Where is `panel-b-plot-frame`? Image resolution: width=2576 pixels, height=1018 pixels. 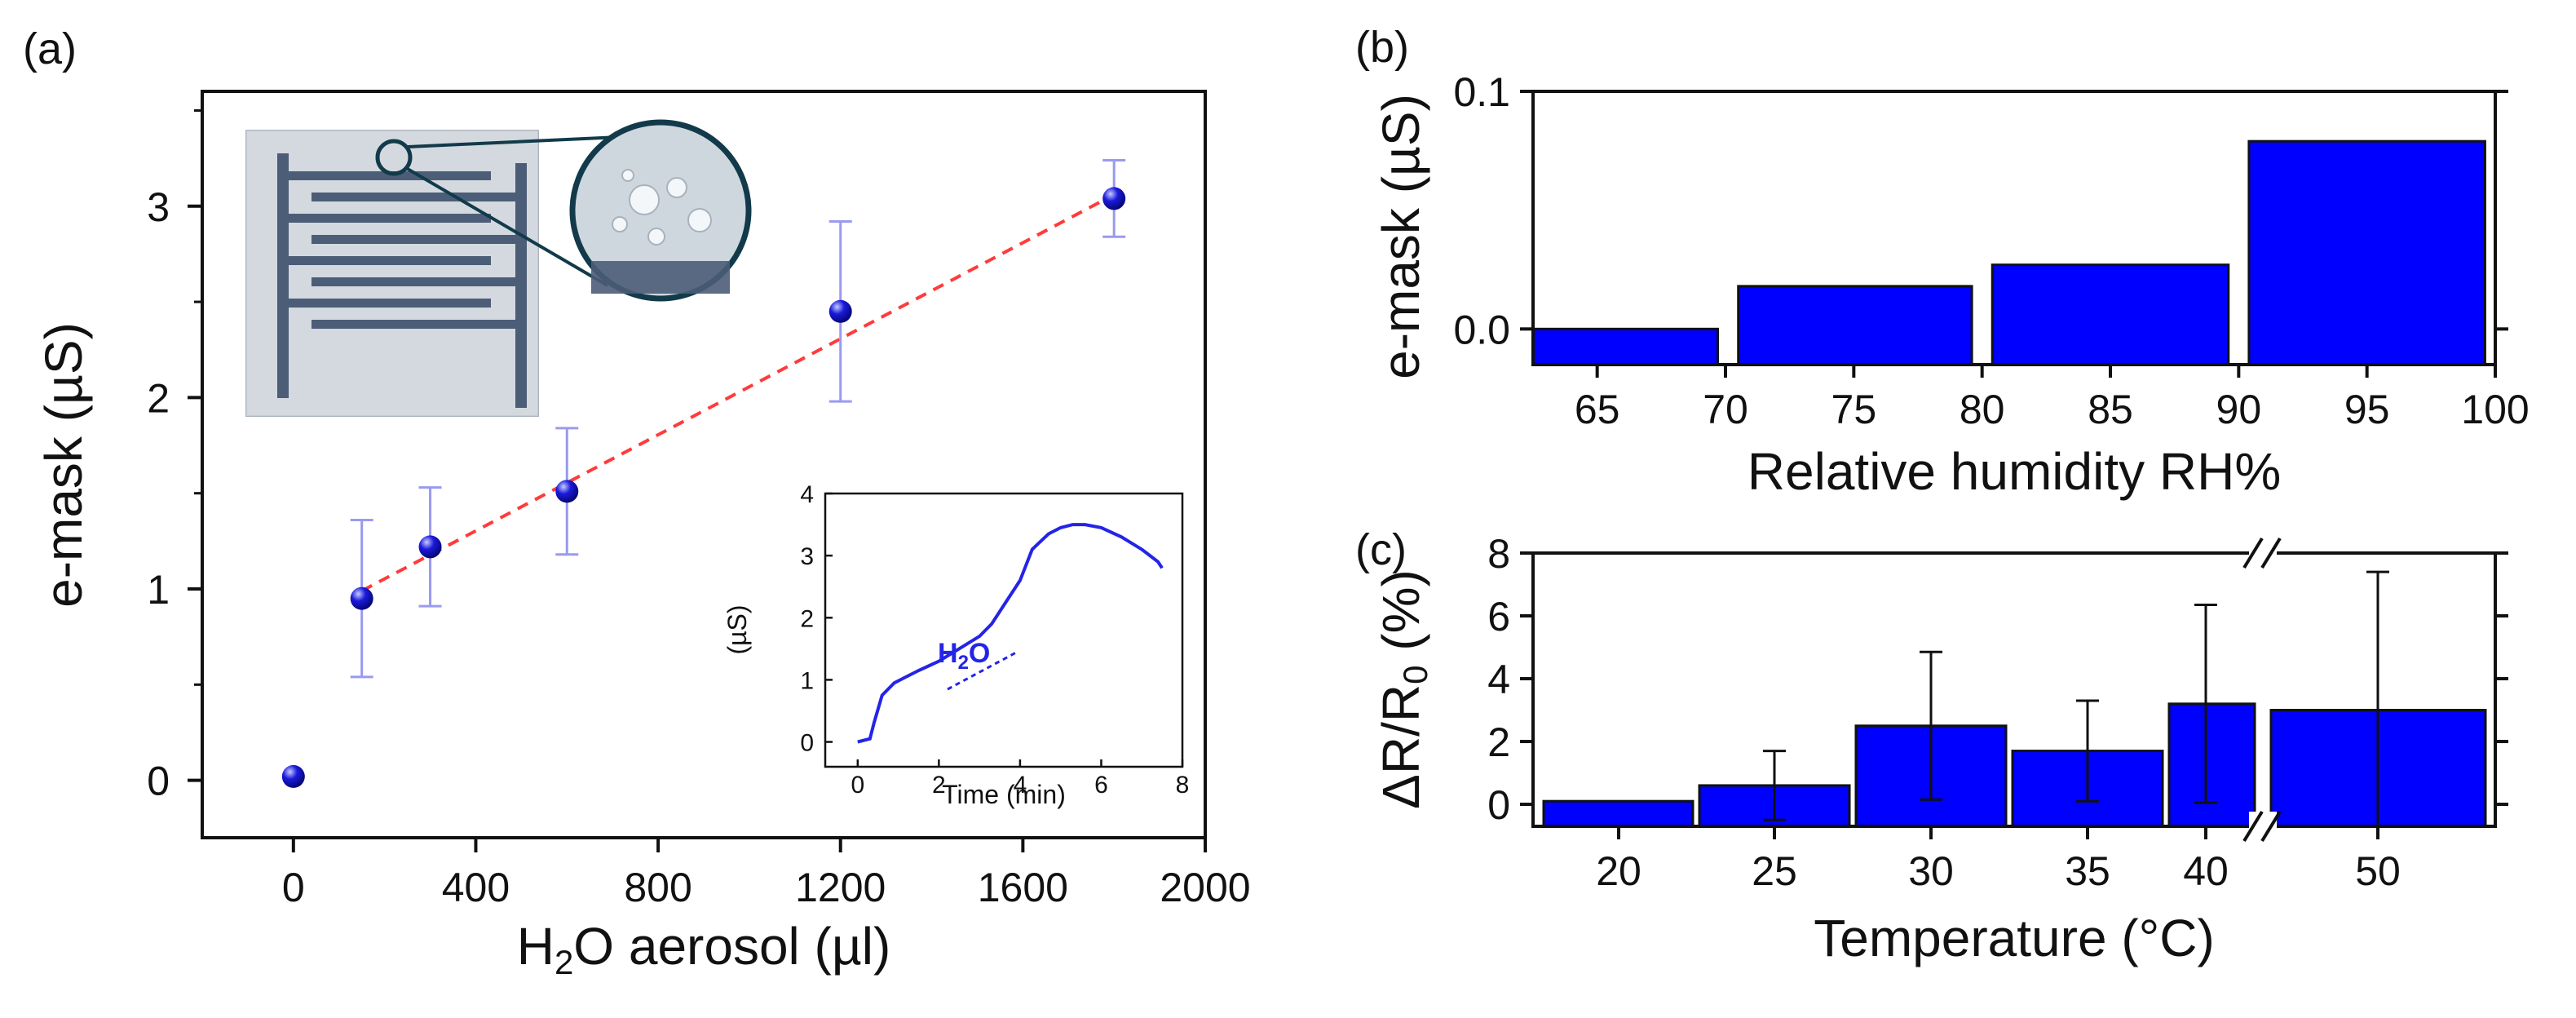
panel-b-plot-frame is located at coordinates (2014, 228).